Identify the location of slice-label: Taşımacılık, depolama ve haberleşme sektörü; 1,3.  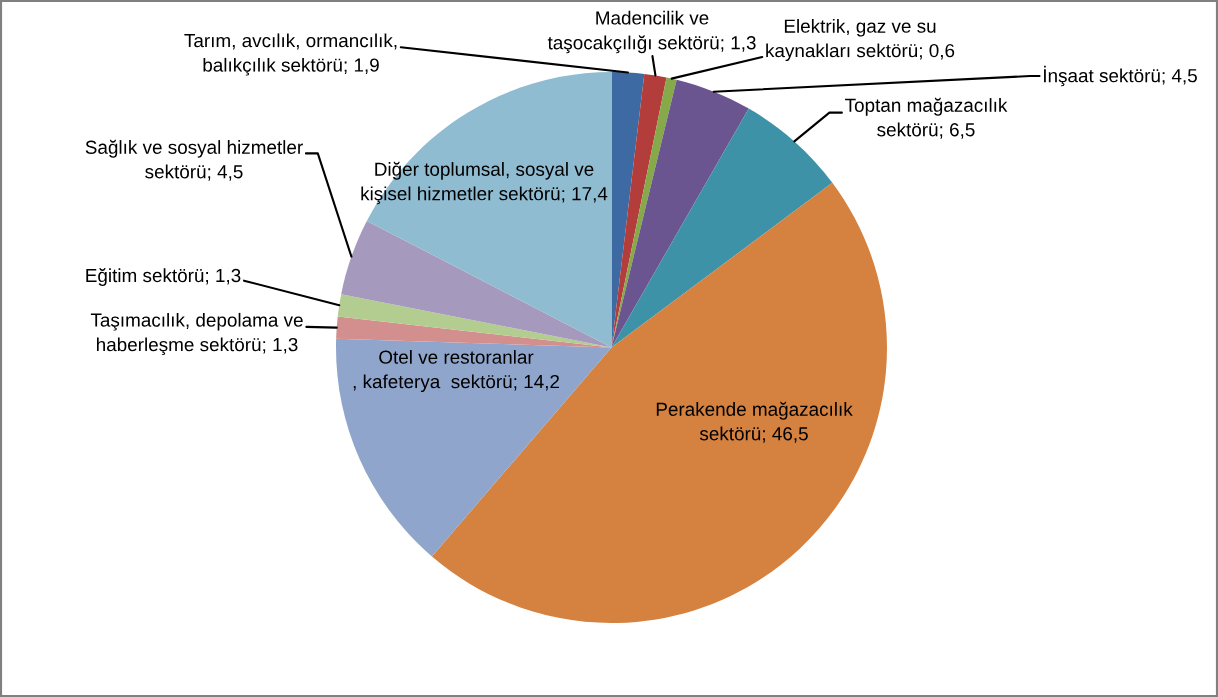
(196, 334).